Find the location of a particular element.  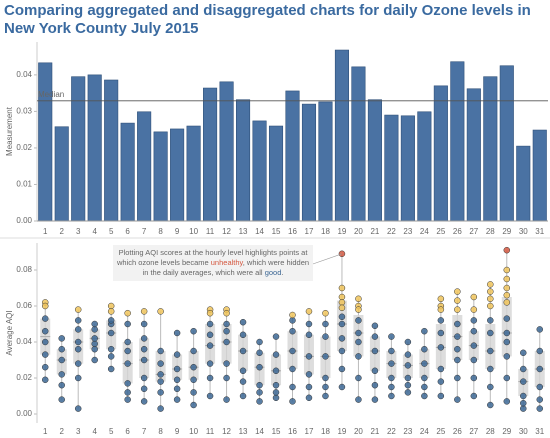

x-tick-label: 6 is located at coordinates (127, 231).